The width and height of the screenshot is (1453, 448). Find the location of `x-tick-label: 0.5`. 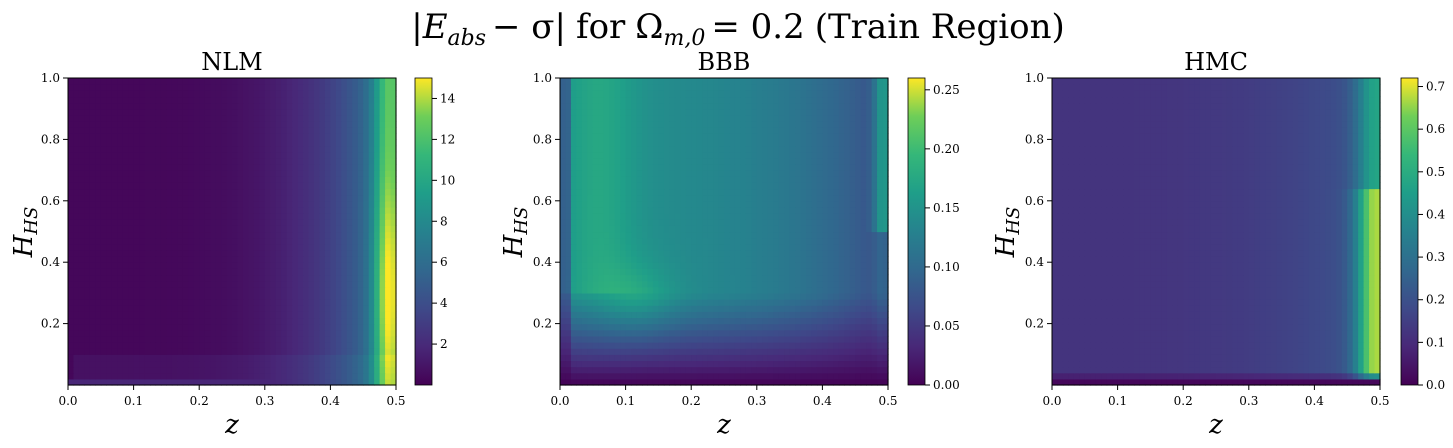

x-tick-label: 0.5 is located at coordinates (395, 401).